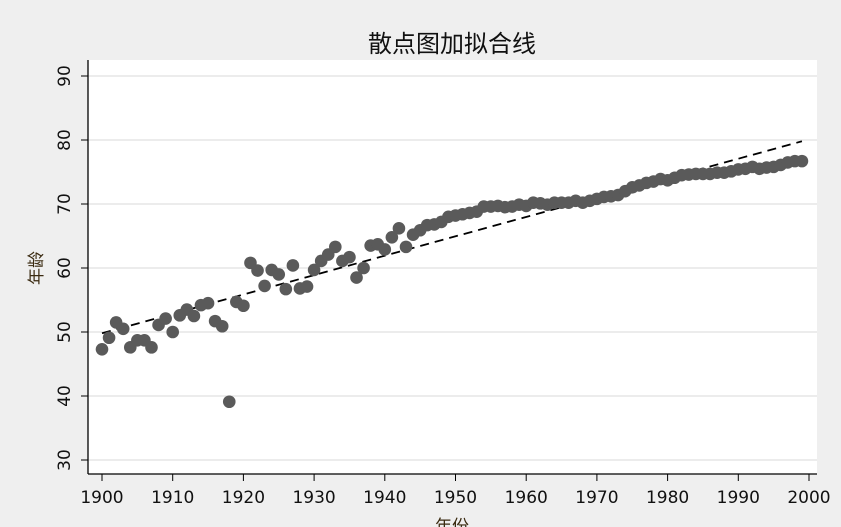 Image resolution: width=841 pixels, height=527 pixels. I want to click on x-tick-label: 1910, so click(172, 498).